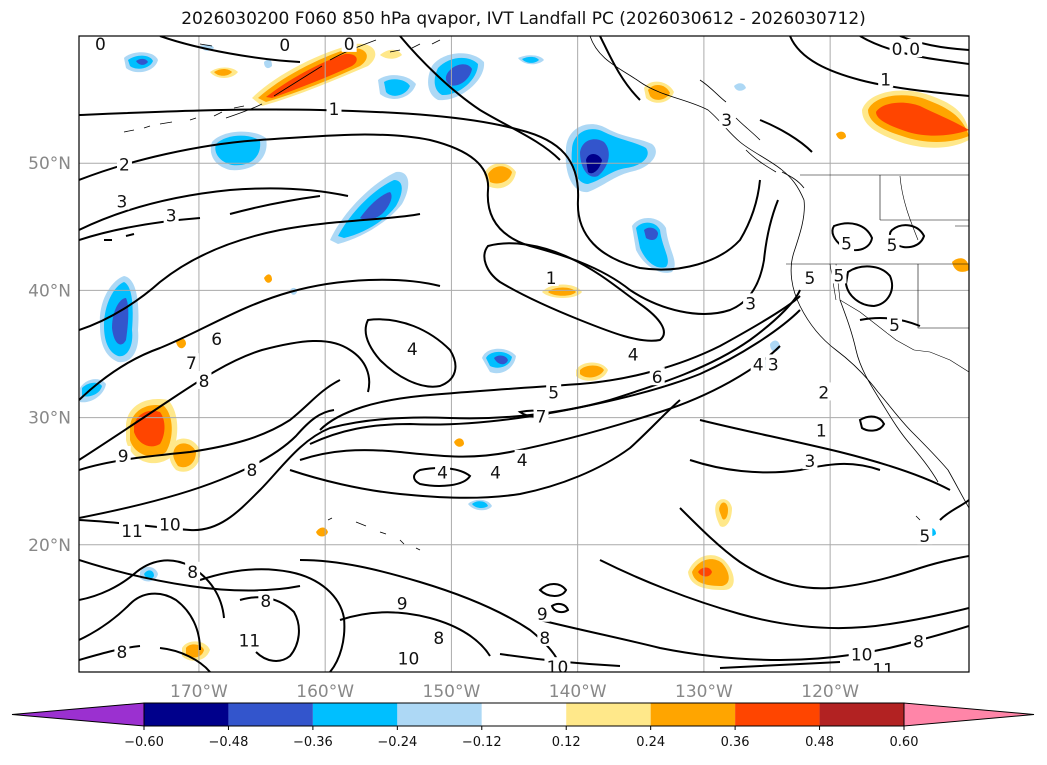  What do you see at coordinates (144, 742) in the screenshot?
I see `colorbar-tick-label: −0.60` at bounding box center [144, 742].